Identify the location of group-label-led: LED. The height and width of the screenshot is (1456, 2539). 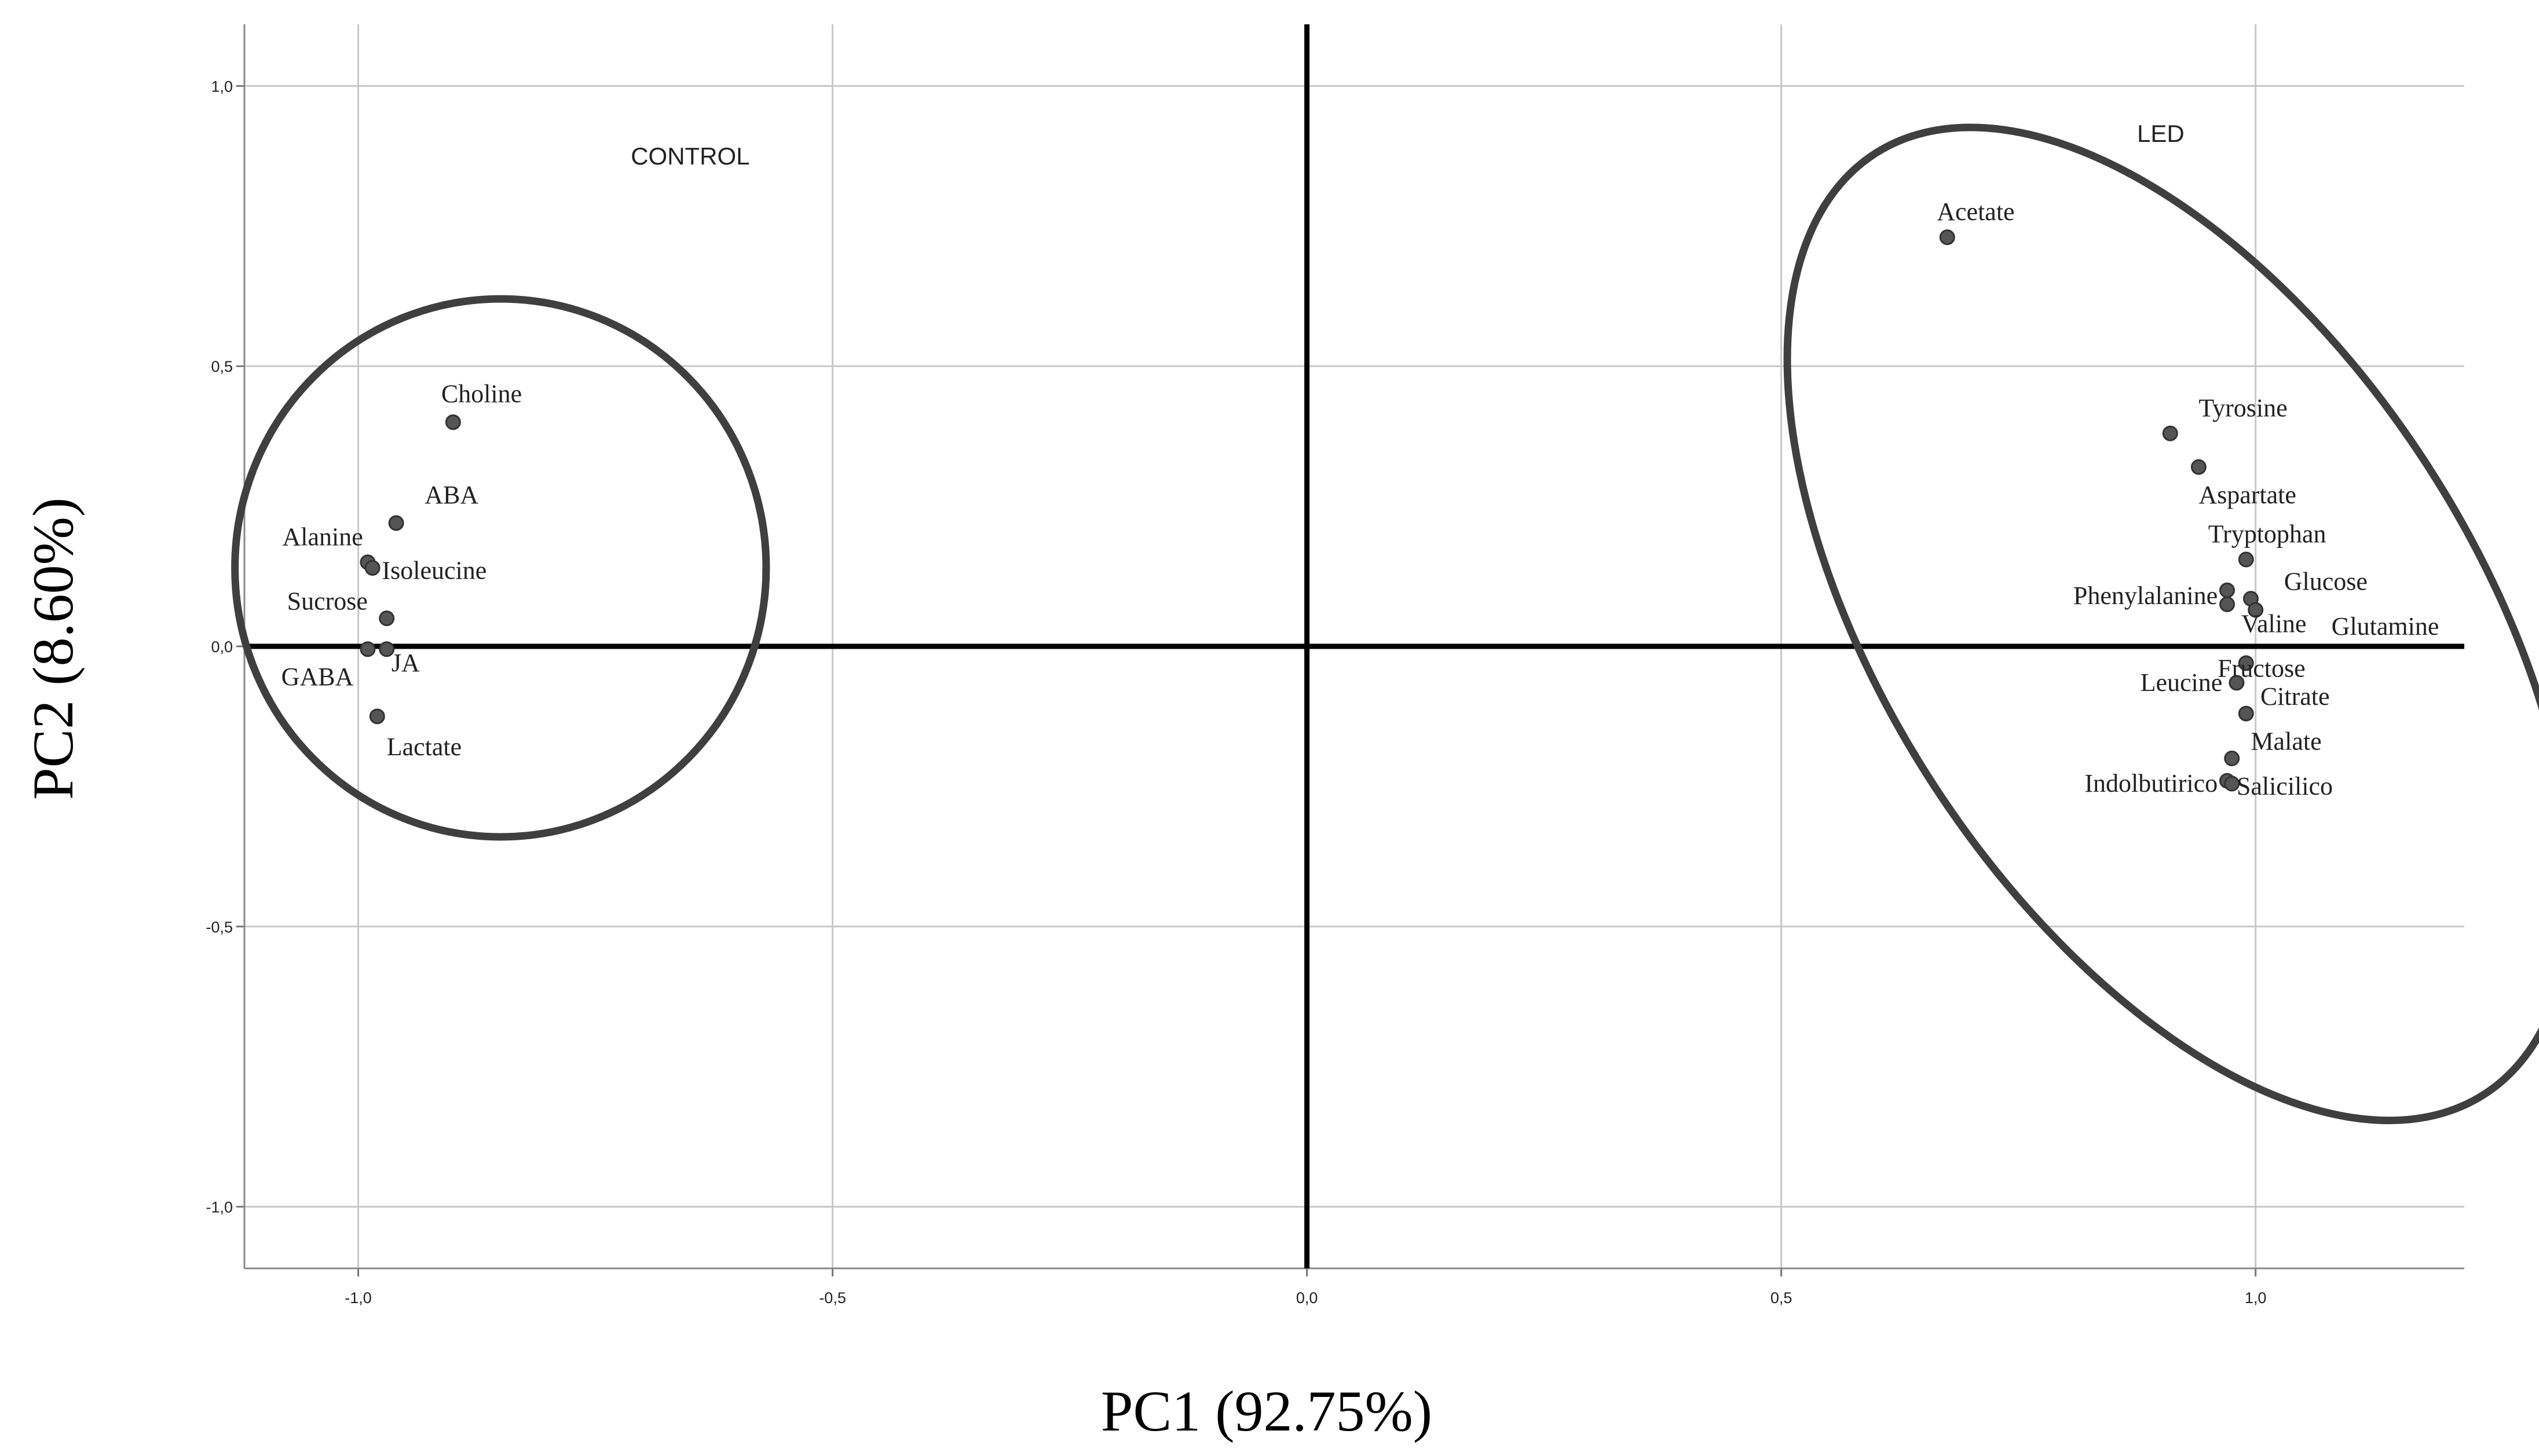
(2161, 133).